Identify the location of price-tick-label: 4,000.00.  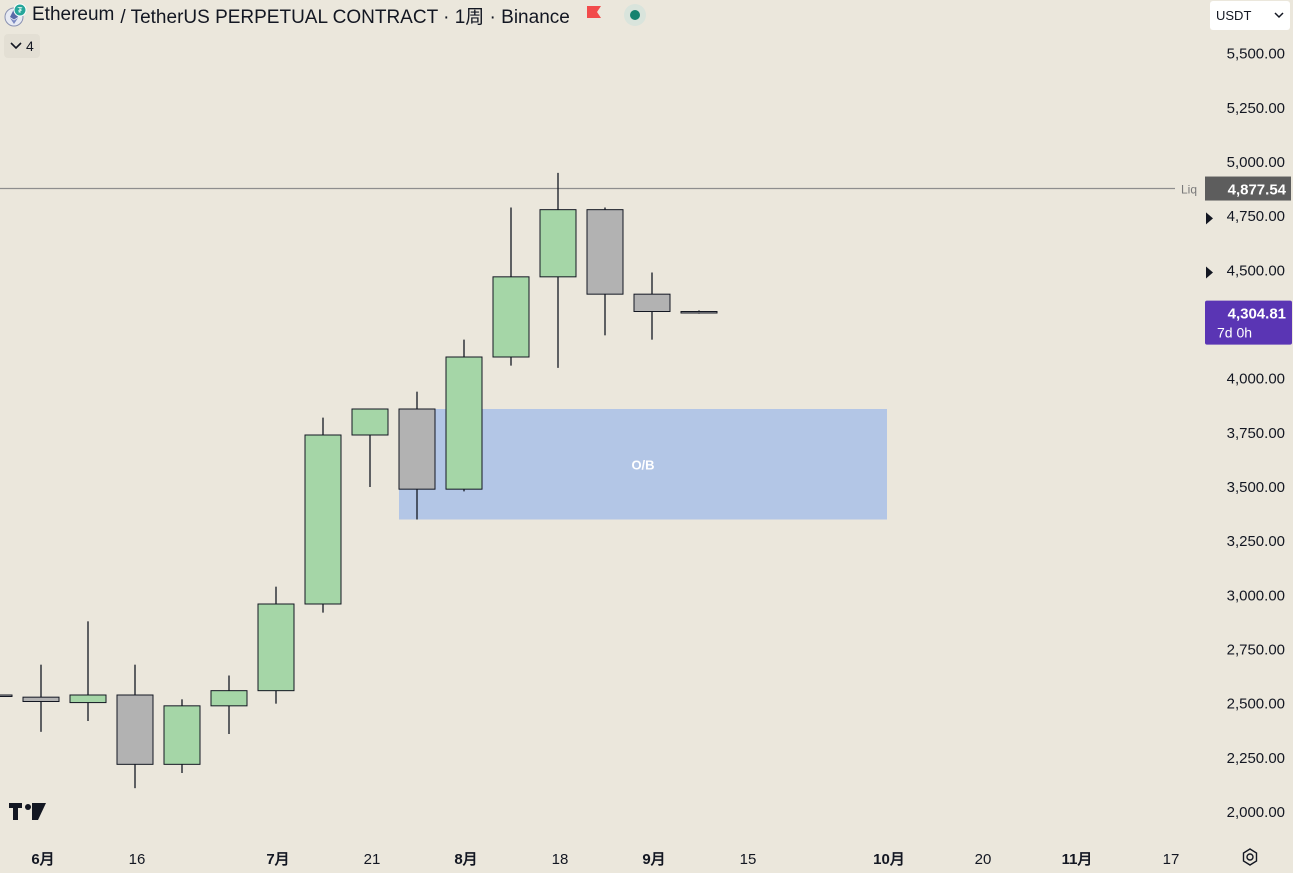
(1256, 379).